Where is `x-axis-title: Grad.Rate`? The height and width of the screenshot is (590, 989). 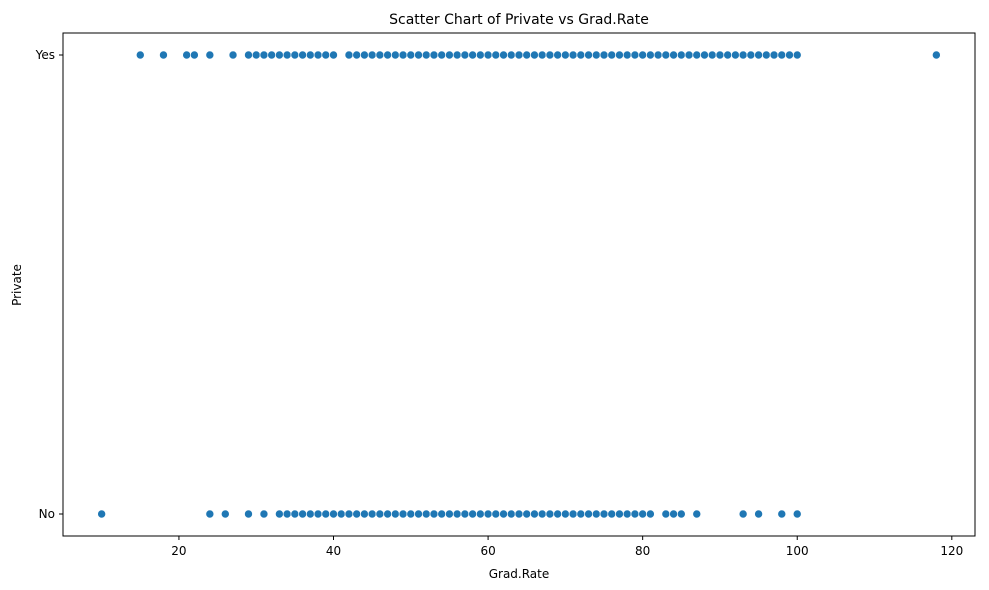
x-axis-title: Grad.Rate is located at coordinates (519, 574).